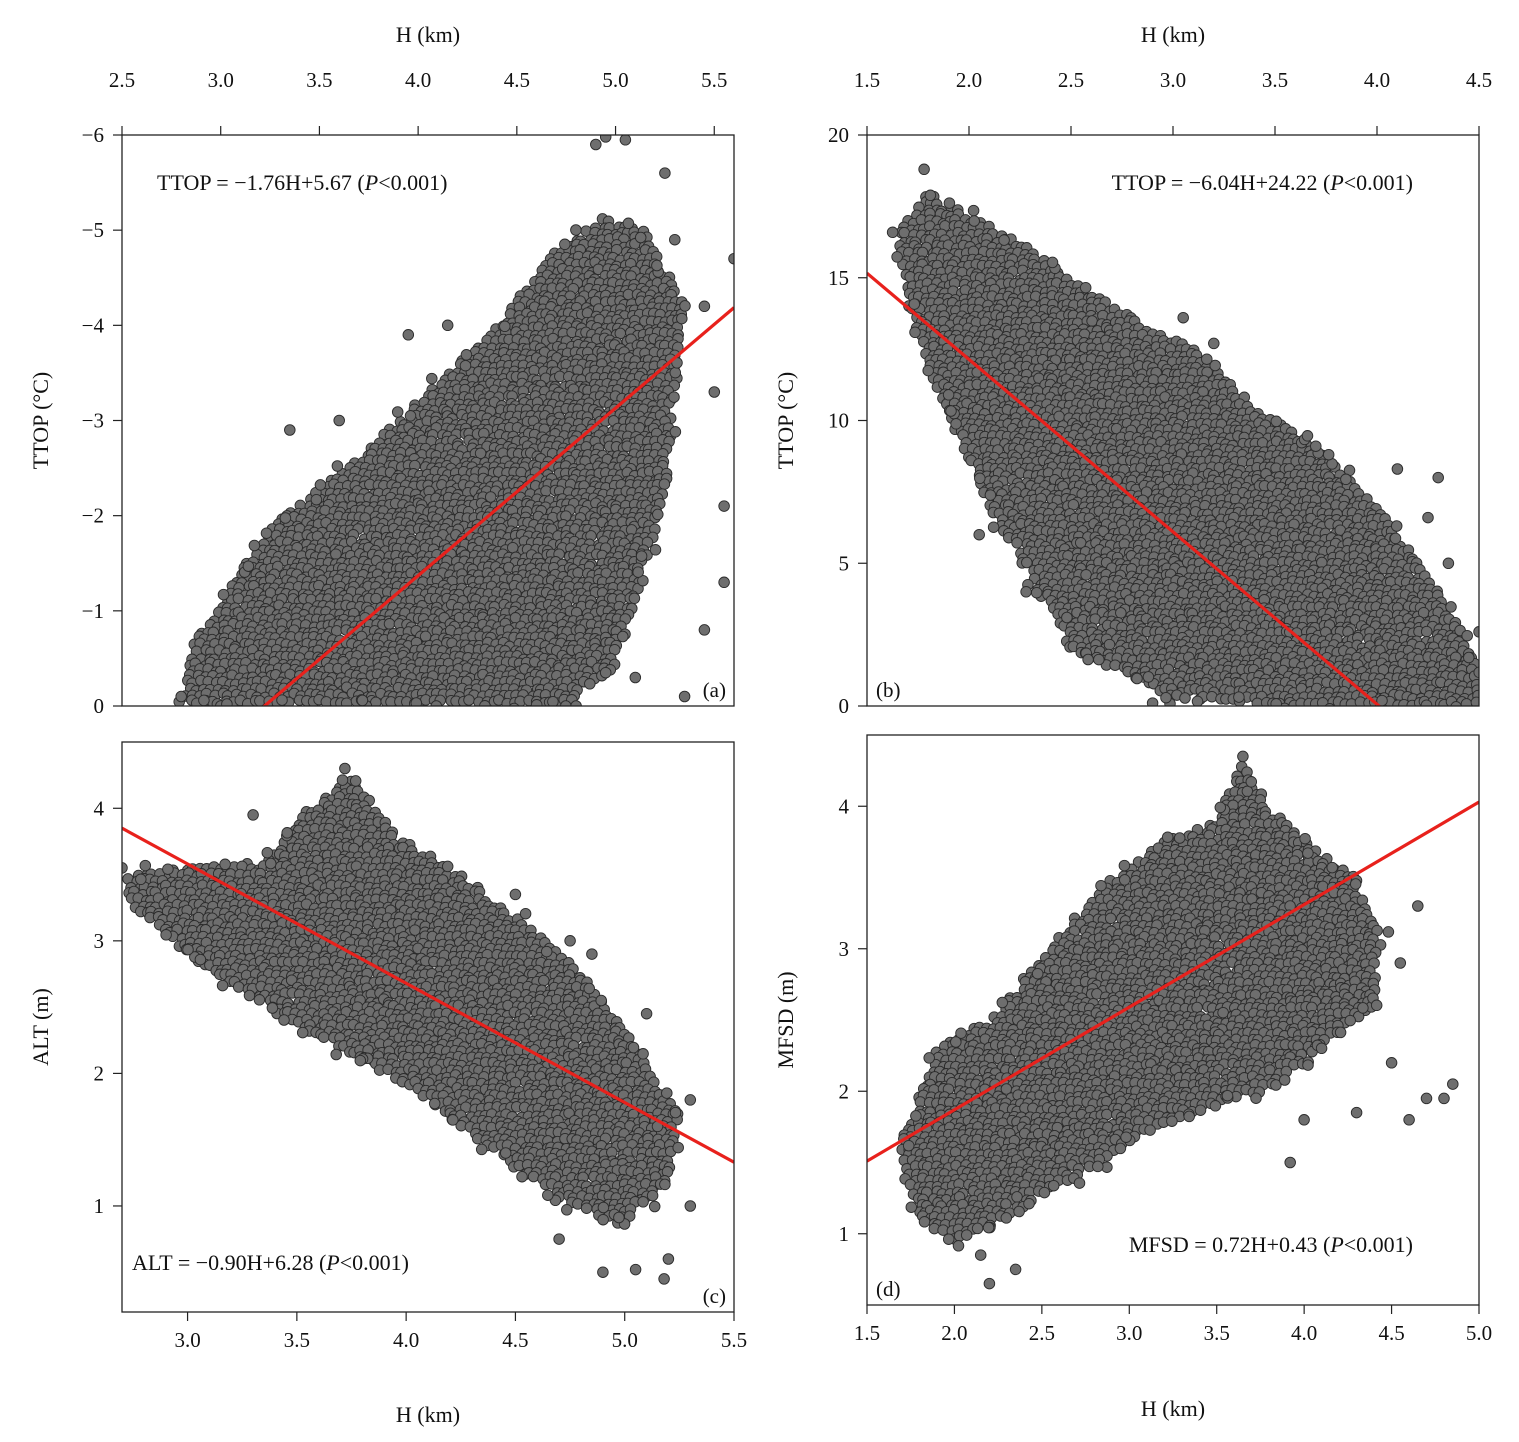 This screenshot has height=1442, width=1519. I want to click on equation-main: TTOP = −1.76H+5.67 (, so click(261, 182).